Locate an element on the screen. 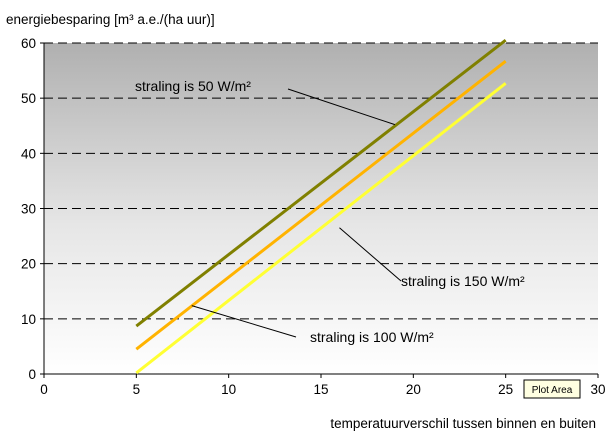  plot-area-tooltip: Plot Area is located at coordinates (552, 389).